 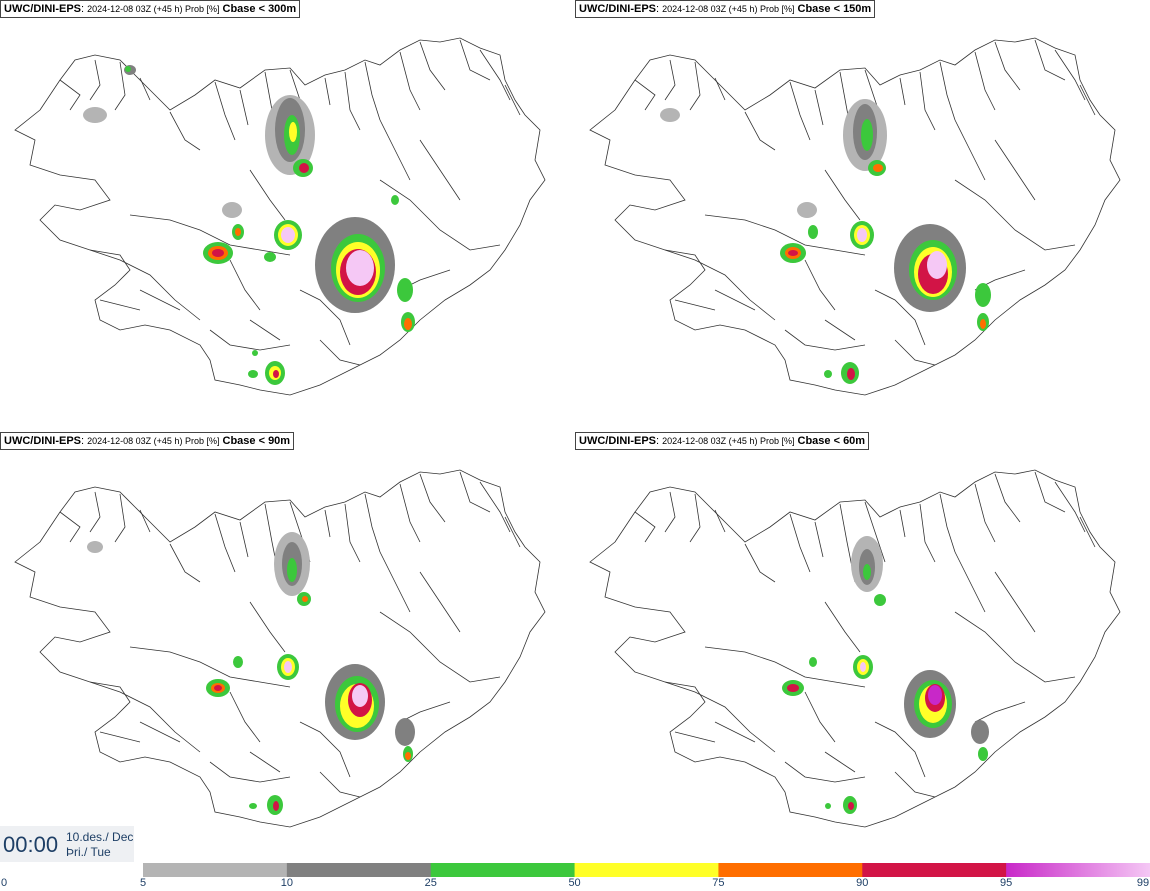 What do you see at coordinates (1143, 883) in the screenshot?
I see `colorbar-tick-label: 99` at bounding box center [1143, 883].